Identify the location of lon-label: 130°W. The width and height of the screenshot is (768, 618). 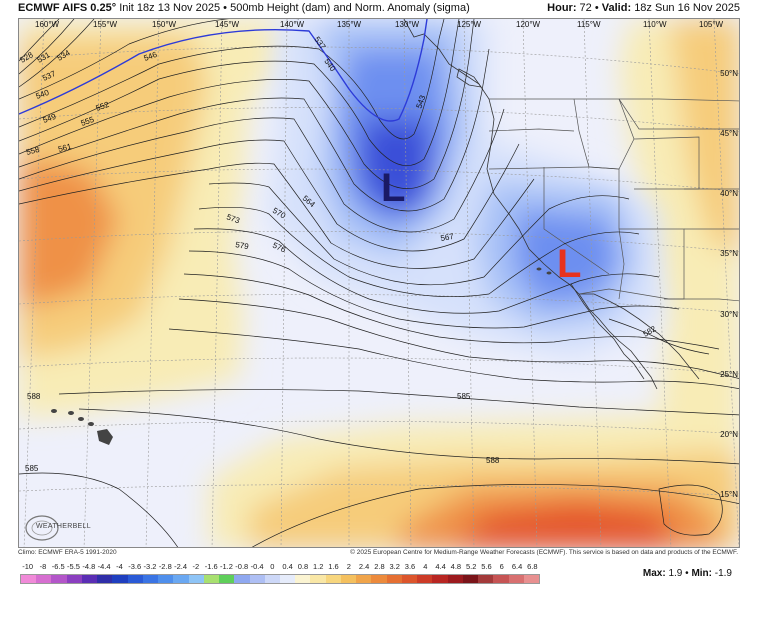
(407, 24).